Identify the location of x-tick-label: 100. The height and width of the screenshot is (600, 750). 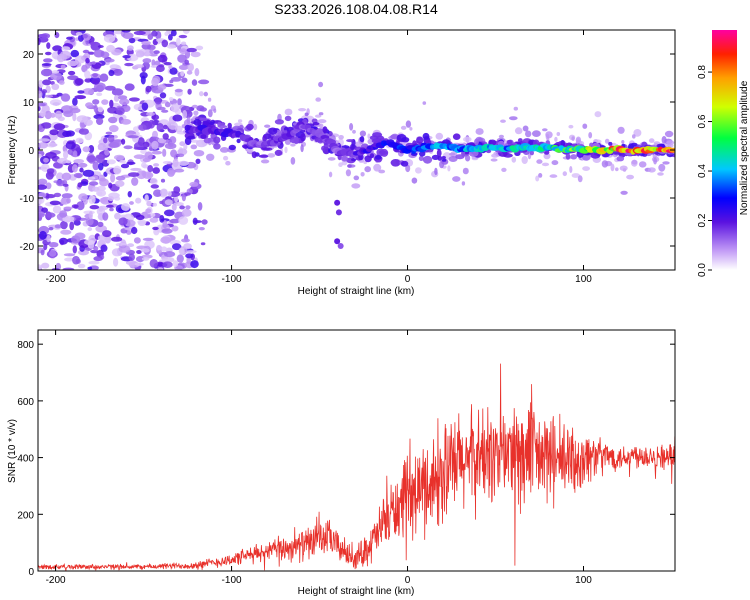
(583, 279).